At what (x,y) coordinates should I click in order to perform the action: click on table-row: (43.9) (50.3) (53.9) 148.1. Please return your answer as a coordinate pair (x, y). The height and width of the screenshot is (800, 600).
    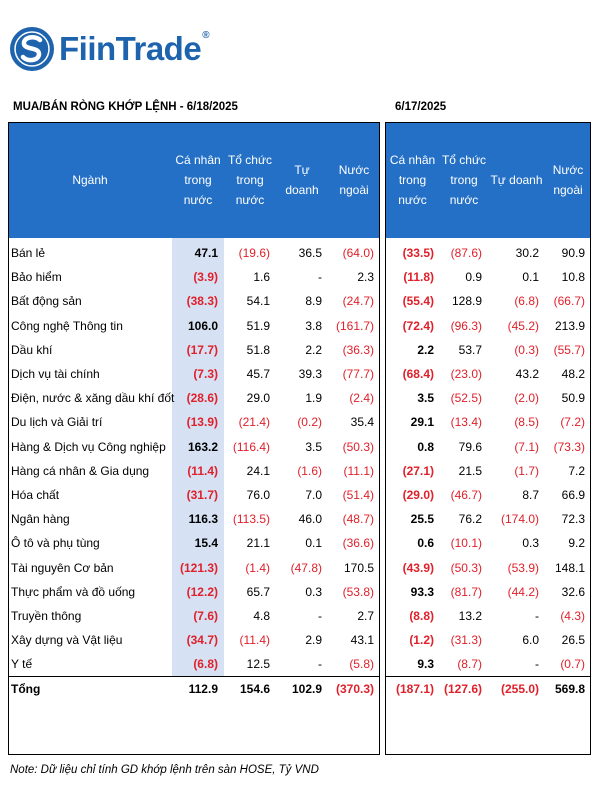
    Looking at the image, I should click on (488, 567).